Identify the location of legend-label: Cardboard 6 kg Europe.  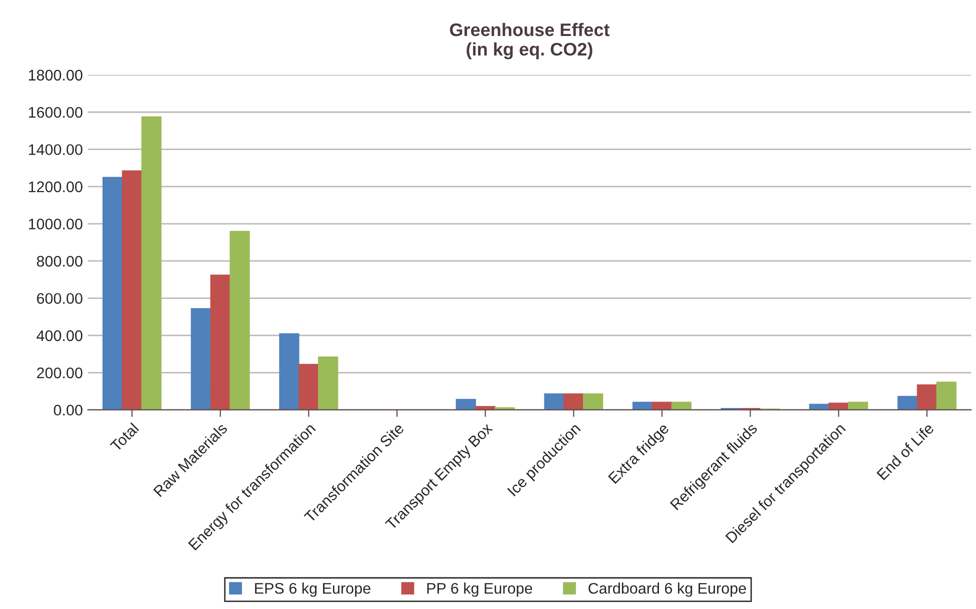
(667, 589).